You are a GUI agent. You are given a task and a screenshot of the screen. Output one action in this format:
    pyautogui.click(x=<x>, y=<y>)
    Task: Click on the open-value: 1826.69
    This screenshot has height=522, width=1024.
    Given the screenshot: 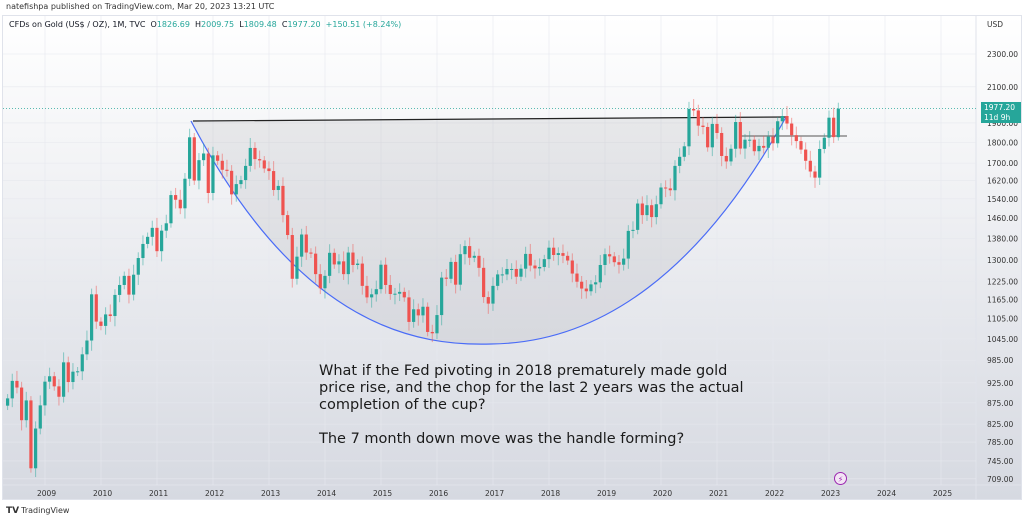 What is the action you would take?
    pyautogui.click(x=173, y=24)
    